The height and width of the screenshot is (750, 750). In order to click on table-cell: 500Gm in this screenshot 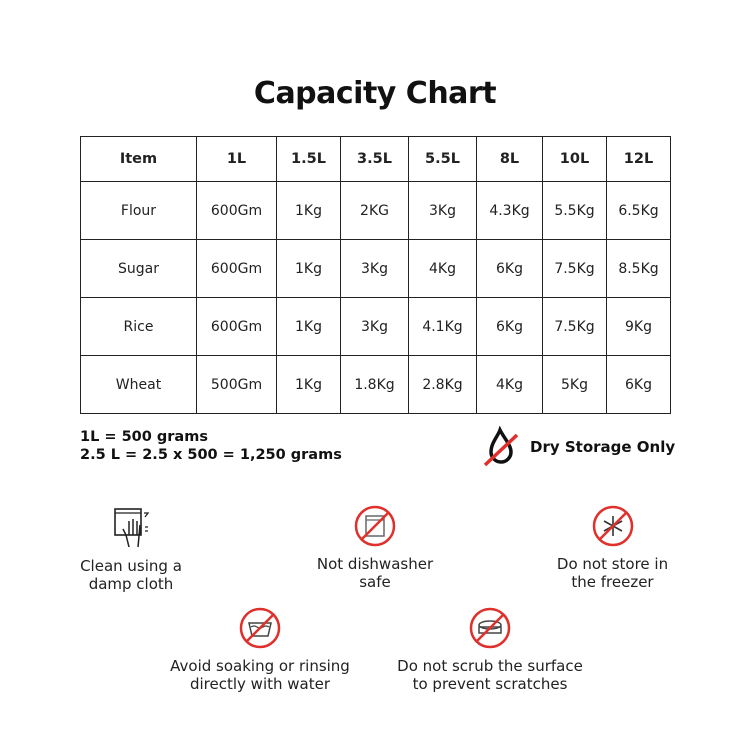, I will do `click(236, 384)`.